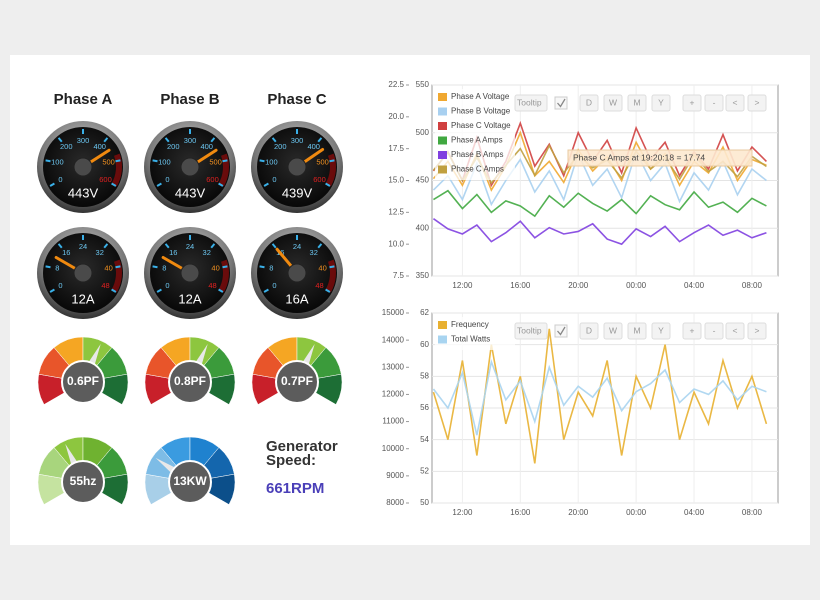 Image resolution: width=820 pixels, height=600 pixels. I want to click on y-tick-label: 62, so click(424, 312).